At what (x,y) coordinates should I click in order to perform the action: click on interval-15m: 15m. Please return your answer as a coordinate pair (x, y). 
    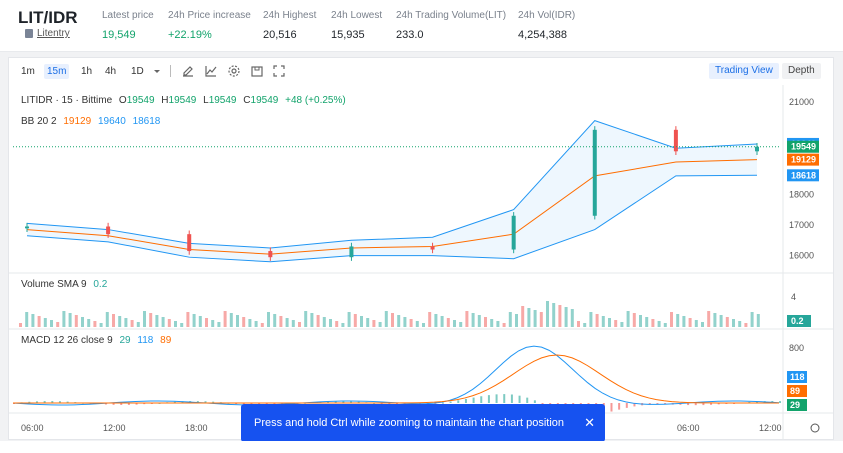
    Looking at the image, I should click on (57, 71).